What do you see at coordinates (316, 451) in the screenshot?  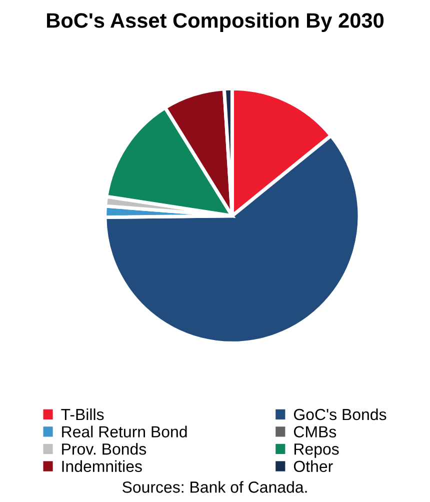 I see `legend-label: Repos` at bounding box center [316, 451].